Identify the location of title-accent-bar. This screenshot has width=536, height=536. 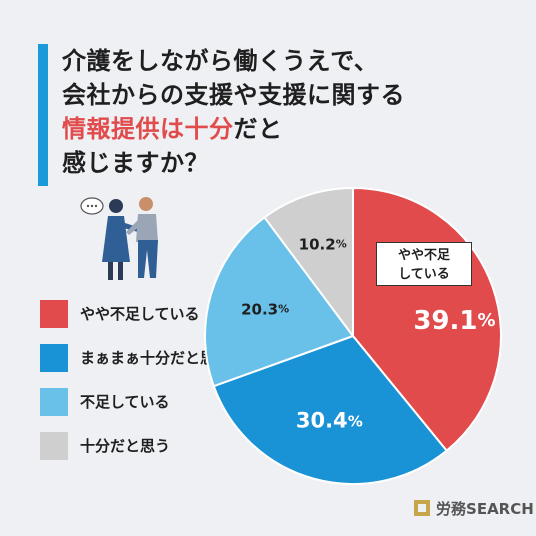
(43, 115).